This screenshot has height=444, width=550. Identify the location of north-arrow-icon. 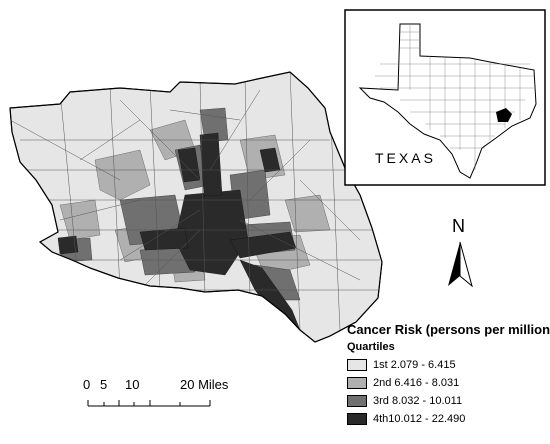
(460, 264).